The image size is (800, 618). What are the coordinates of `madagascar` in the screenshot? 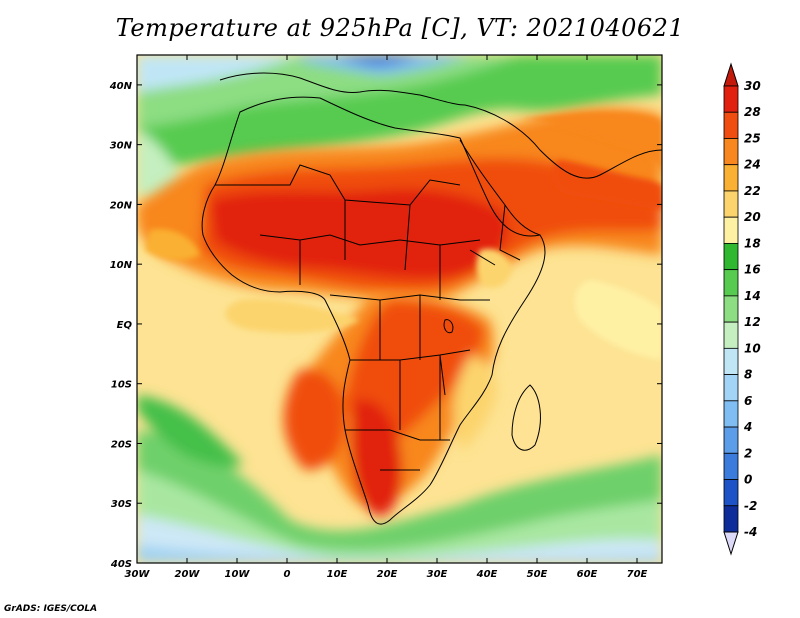 It's located at (526, 417).